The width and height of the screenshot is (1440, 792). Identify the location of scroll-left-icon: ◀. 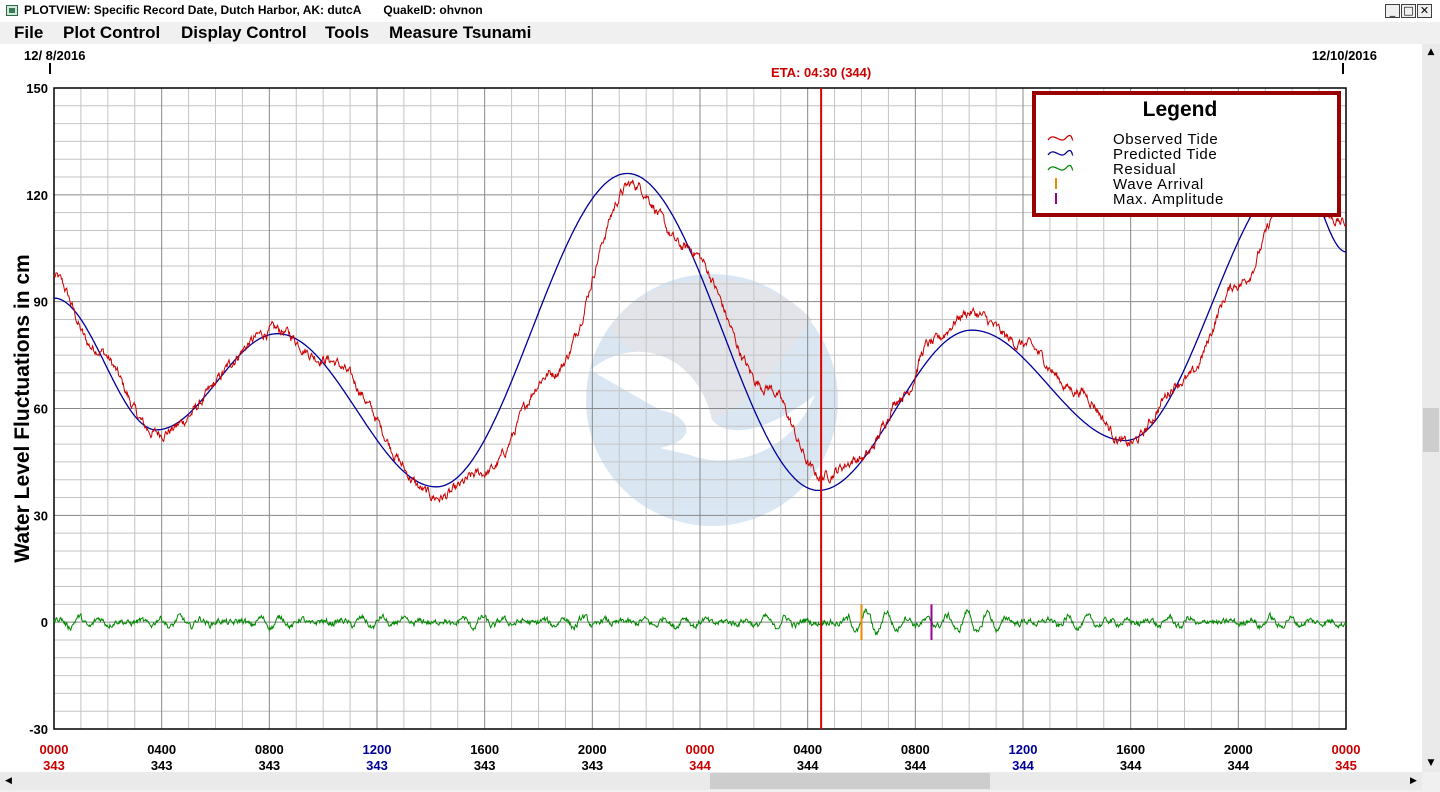
(8, 781).